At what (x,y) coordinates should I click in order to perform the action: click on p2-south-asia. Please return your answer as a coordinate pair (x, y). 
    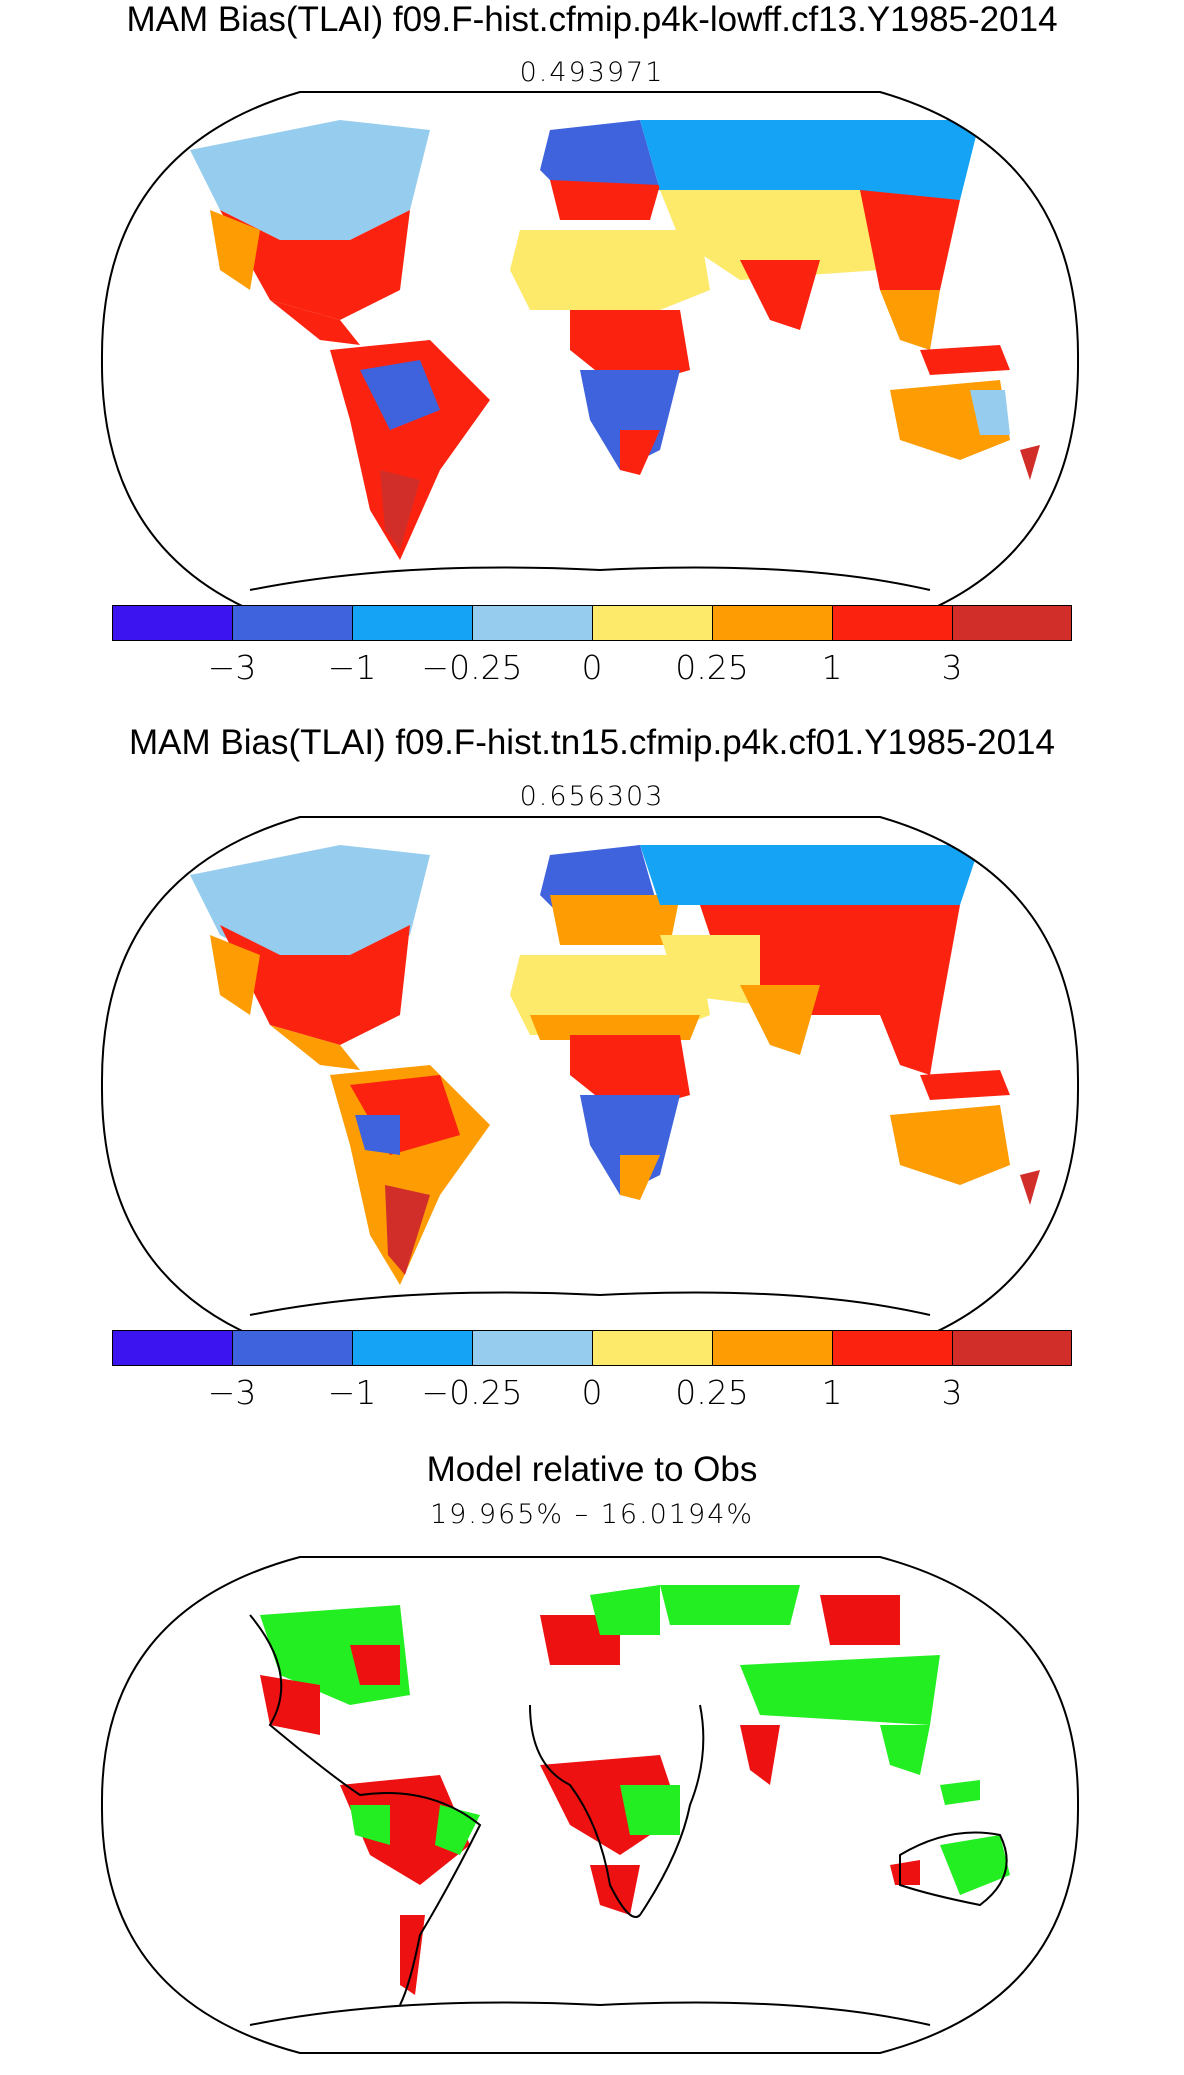
    Looking at the image, I should click on (780, 1020).